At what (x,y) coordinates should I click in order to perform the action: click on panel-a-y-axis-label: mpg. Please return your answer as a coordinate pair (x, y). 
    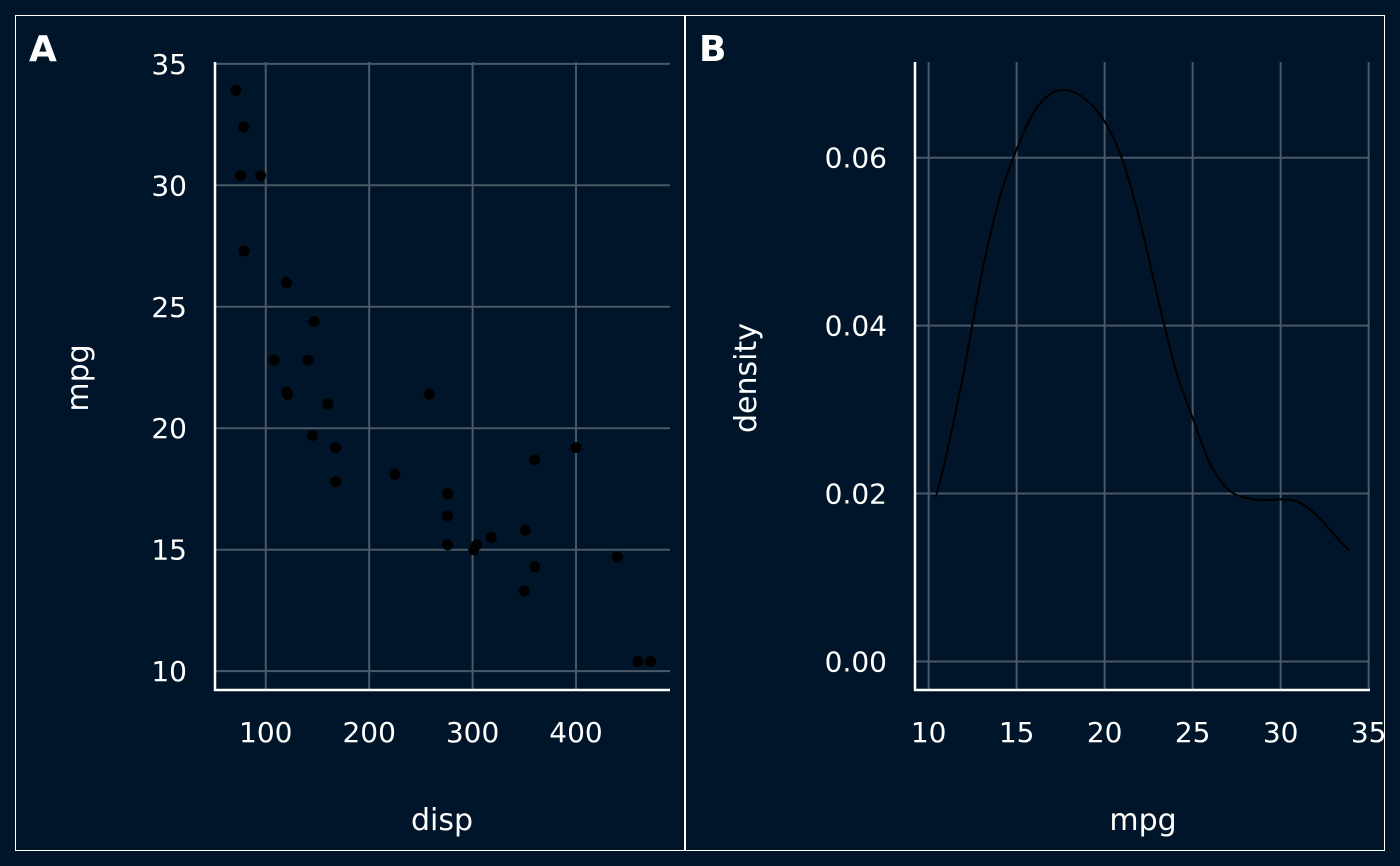
    Looking at the image, I should click on (78, 377).